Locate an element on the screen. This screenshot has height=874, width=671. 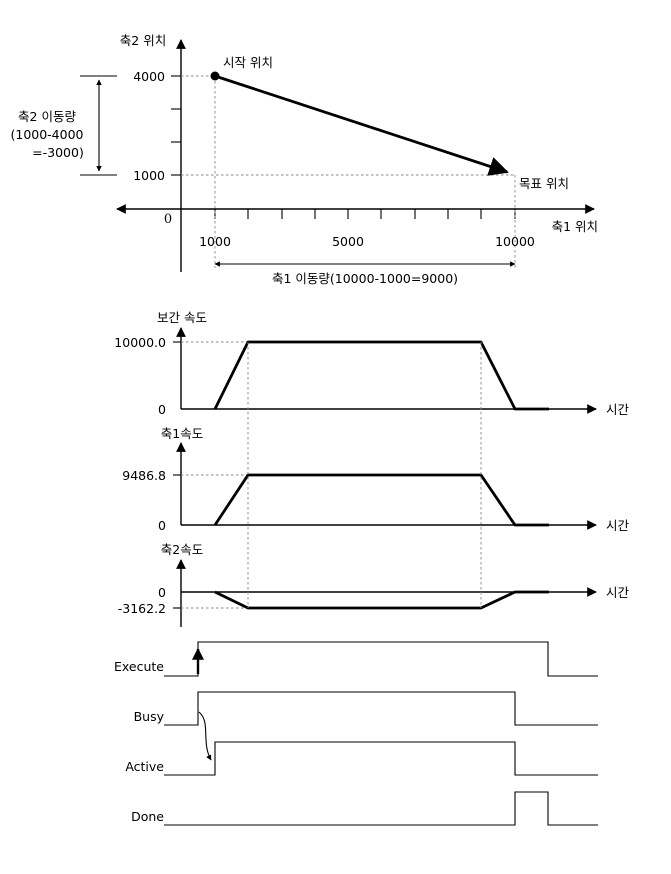
busy-to-active-arrow is located at coordinates (205, 736).